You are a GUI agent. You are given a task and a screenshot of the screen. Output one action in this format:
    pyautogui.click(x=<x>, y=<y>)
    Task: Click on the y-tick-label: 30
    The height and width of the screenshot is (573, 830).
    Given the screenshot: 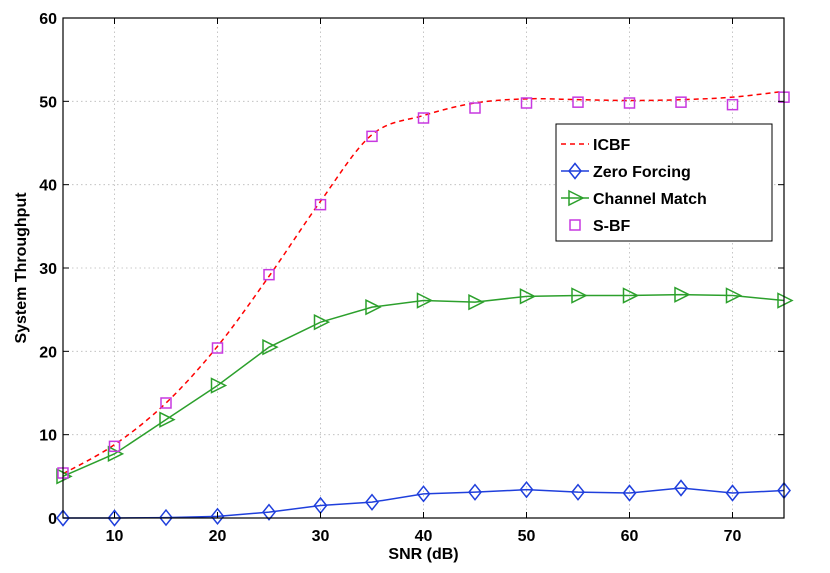 What is the action you would take?
    pyautogui.click(x=48, y=269)
    